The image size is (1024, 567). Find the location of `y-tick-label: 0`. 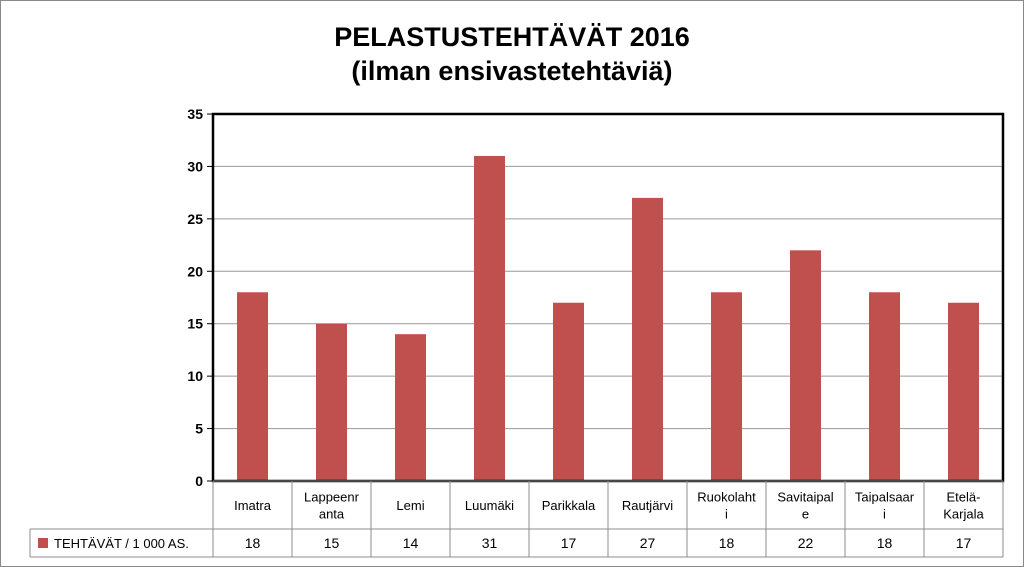

y-tick-label: 0 is located at coordinates (199, 481).